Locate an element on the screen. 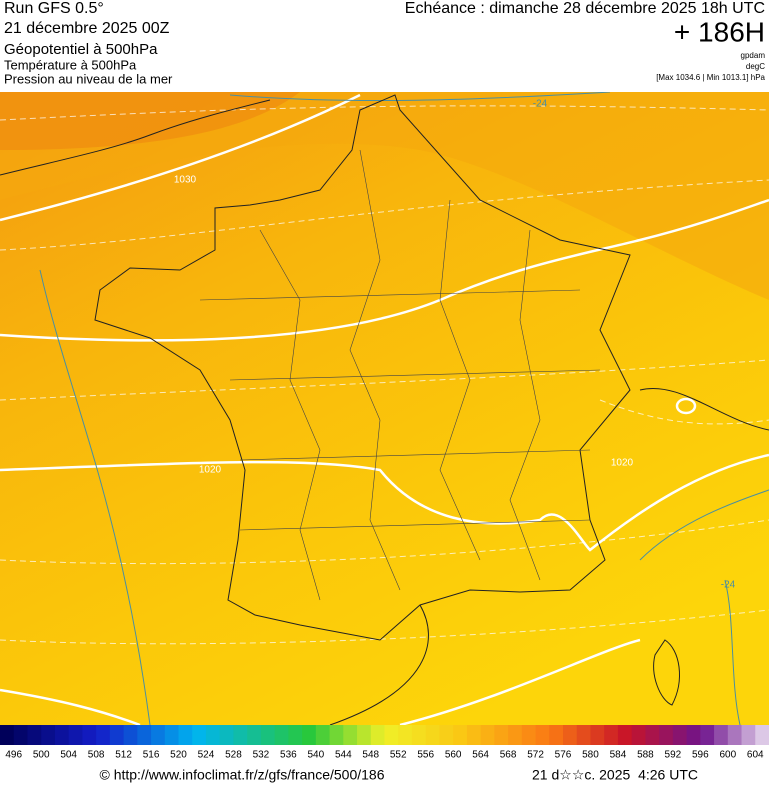 The width and height of the screenshot is (769, 786). legend-label: 544 is located at coordinates (343, 755).